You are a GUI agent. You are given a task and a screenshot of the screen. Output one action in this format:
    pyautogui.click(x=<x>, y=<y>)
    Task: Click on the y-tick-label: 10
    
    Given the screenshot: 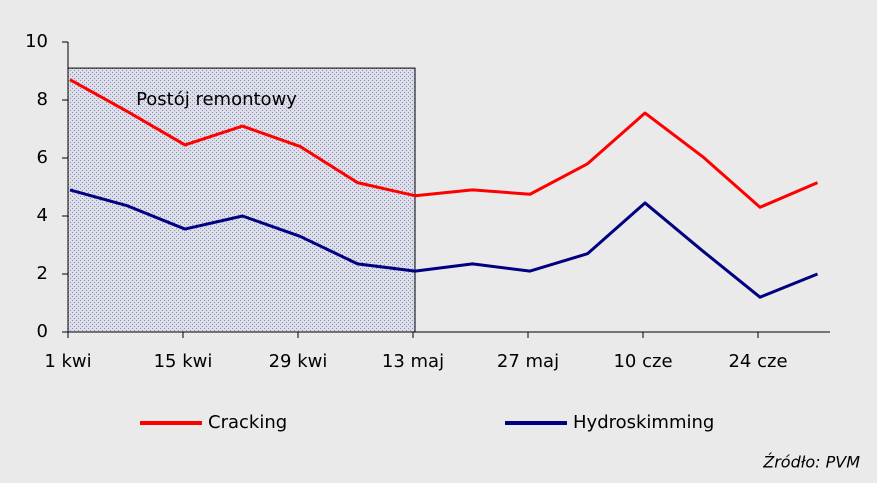 What is the action you would take?
    pyautogui.click(x=36, y=41)
    